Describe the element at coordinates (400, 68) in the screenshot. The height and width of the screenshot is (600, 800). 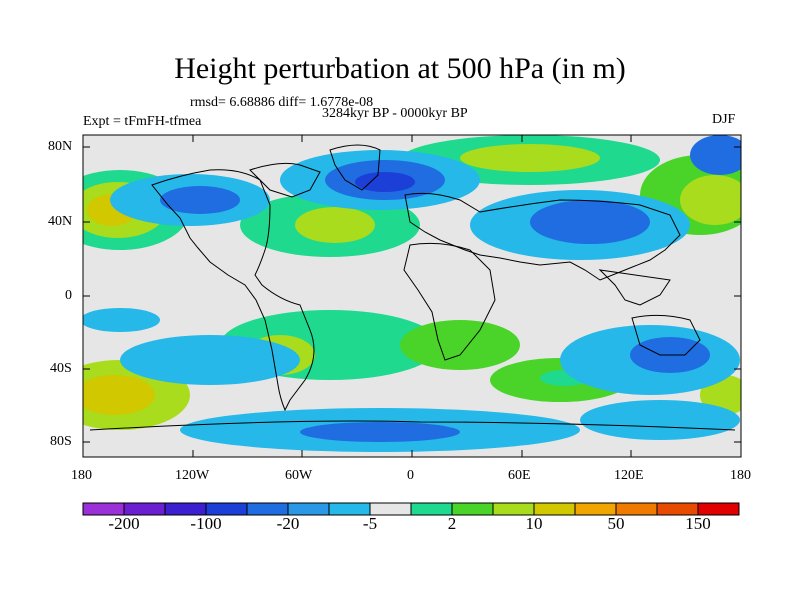
I see `plot-title: Height perturbation at 500 hPa (in m)` at that location.